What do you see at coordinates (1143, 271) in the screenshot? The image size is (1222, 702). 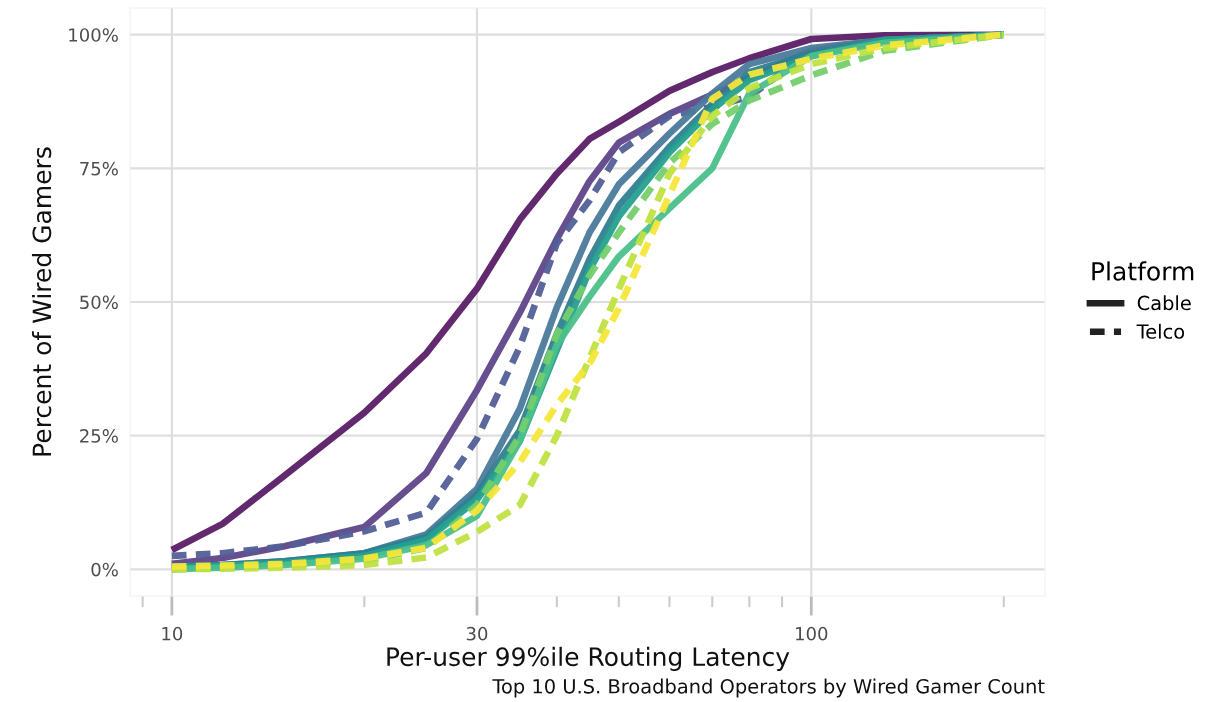 I see `legend-title: Platform` at bounding box center [1143, 271].